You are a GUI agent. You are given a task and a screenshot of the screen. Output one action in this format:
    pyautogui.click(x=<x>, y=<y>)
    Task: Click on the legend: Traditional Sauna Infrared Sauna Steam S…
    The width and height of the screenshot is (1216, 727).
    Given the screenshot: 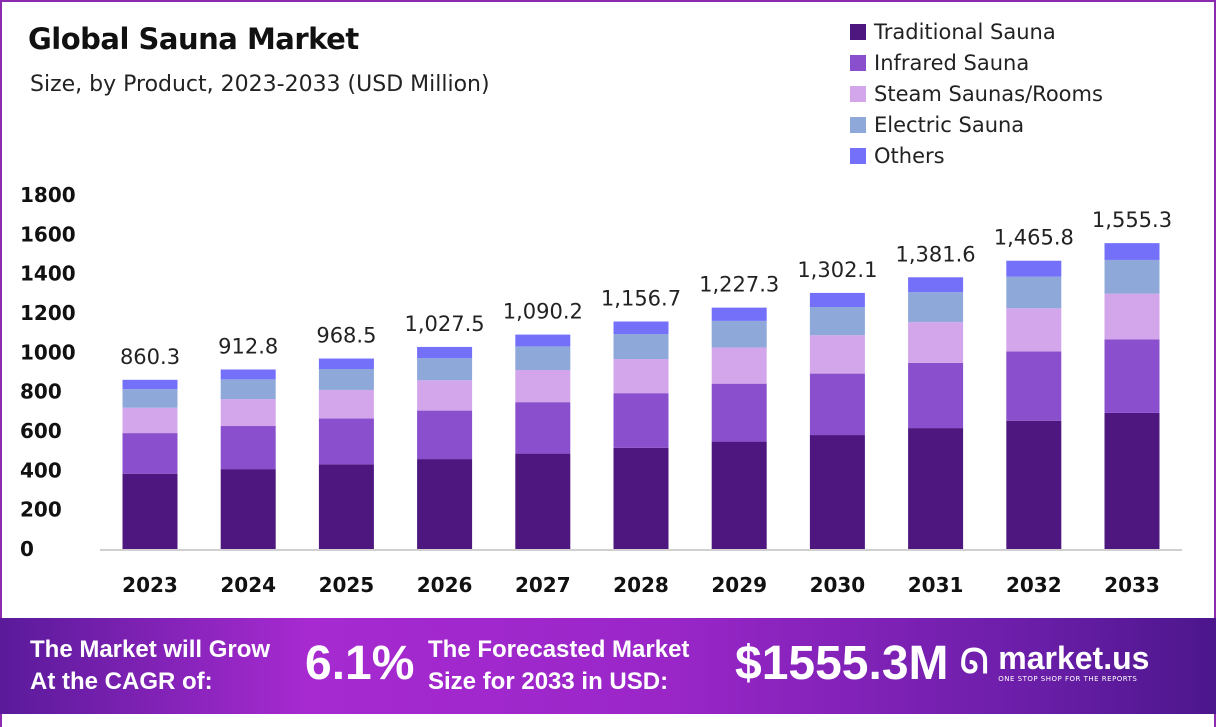 What is the action you would take?
    pyautogui.click(x=976, y=93)
    